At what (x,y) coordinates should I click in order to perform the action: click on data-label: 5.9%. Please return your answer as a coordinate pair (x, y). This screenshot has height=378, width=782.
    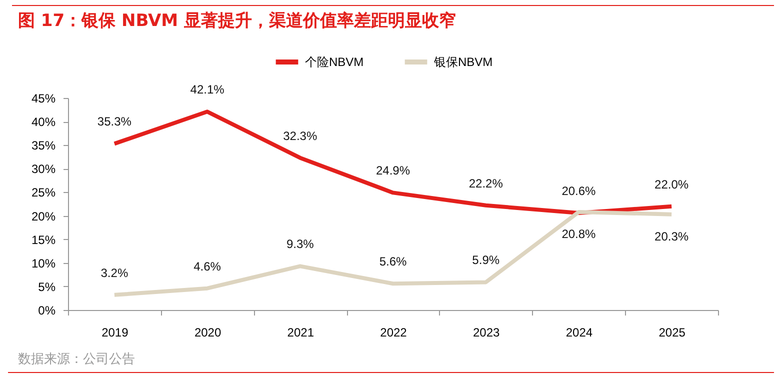
    Looking at the image, I should click on (486, 260).